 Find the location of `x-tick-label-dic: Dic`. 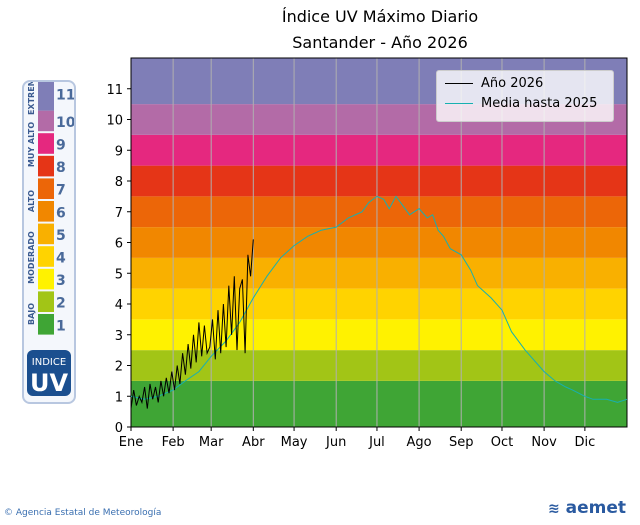

x-tick-label-dic: Dic is located at coordinates (584, 442).